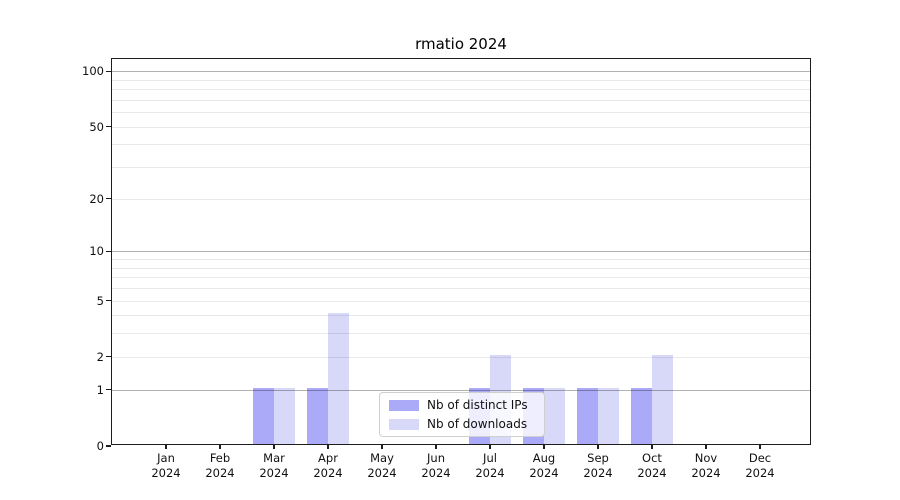 The width and height of the screenshot is (900, 500). What do you see at coordinates (220, 458) in the screenshot?
I see `x-tick-month: Feb` at bounding box center [220, 458].